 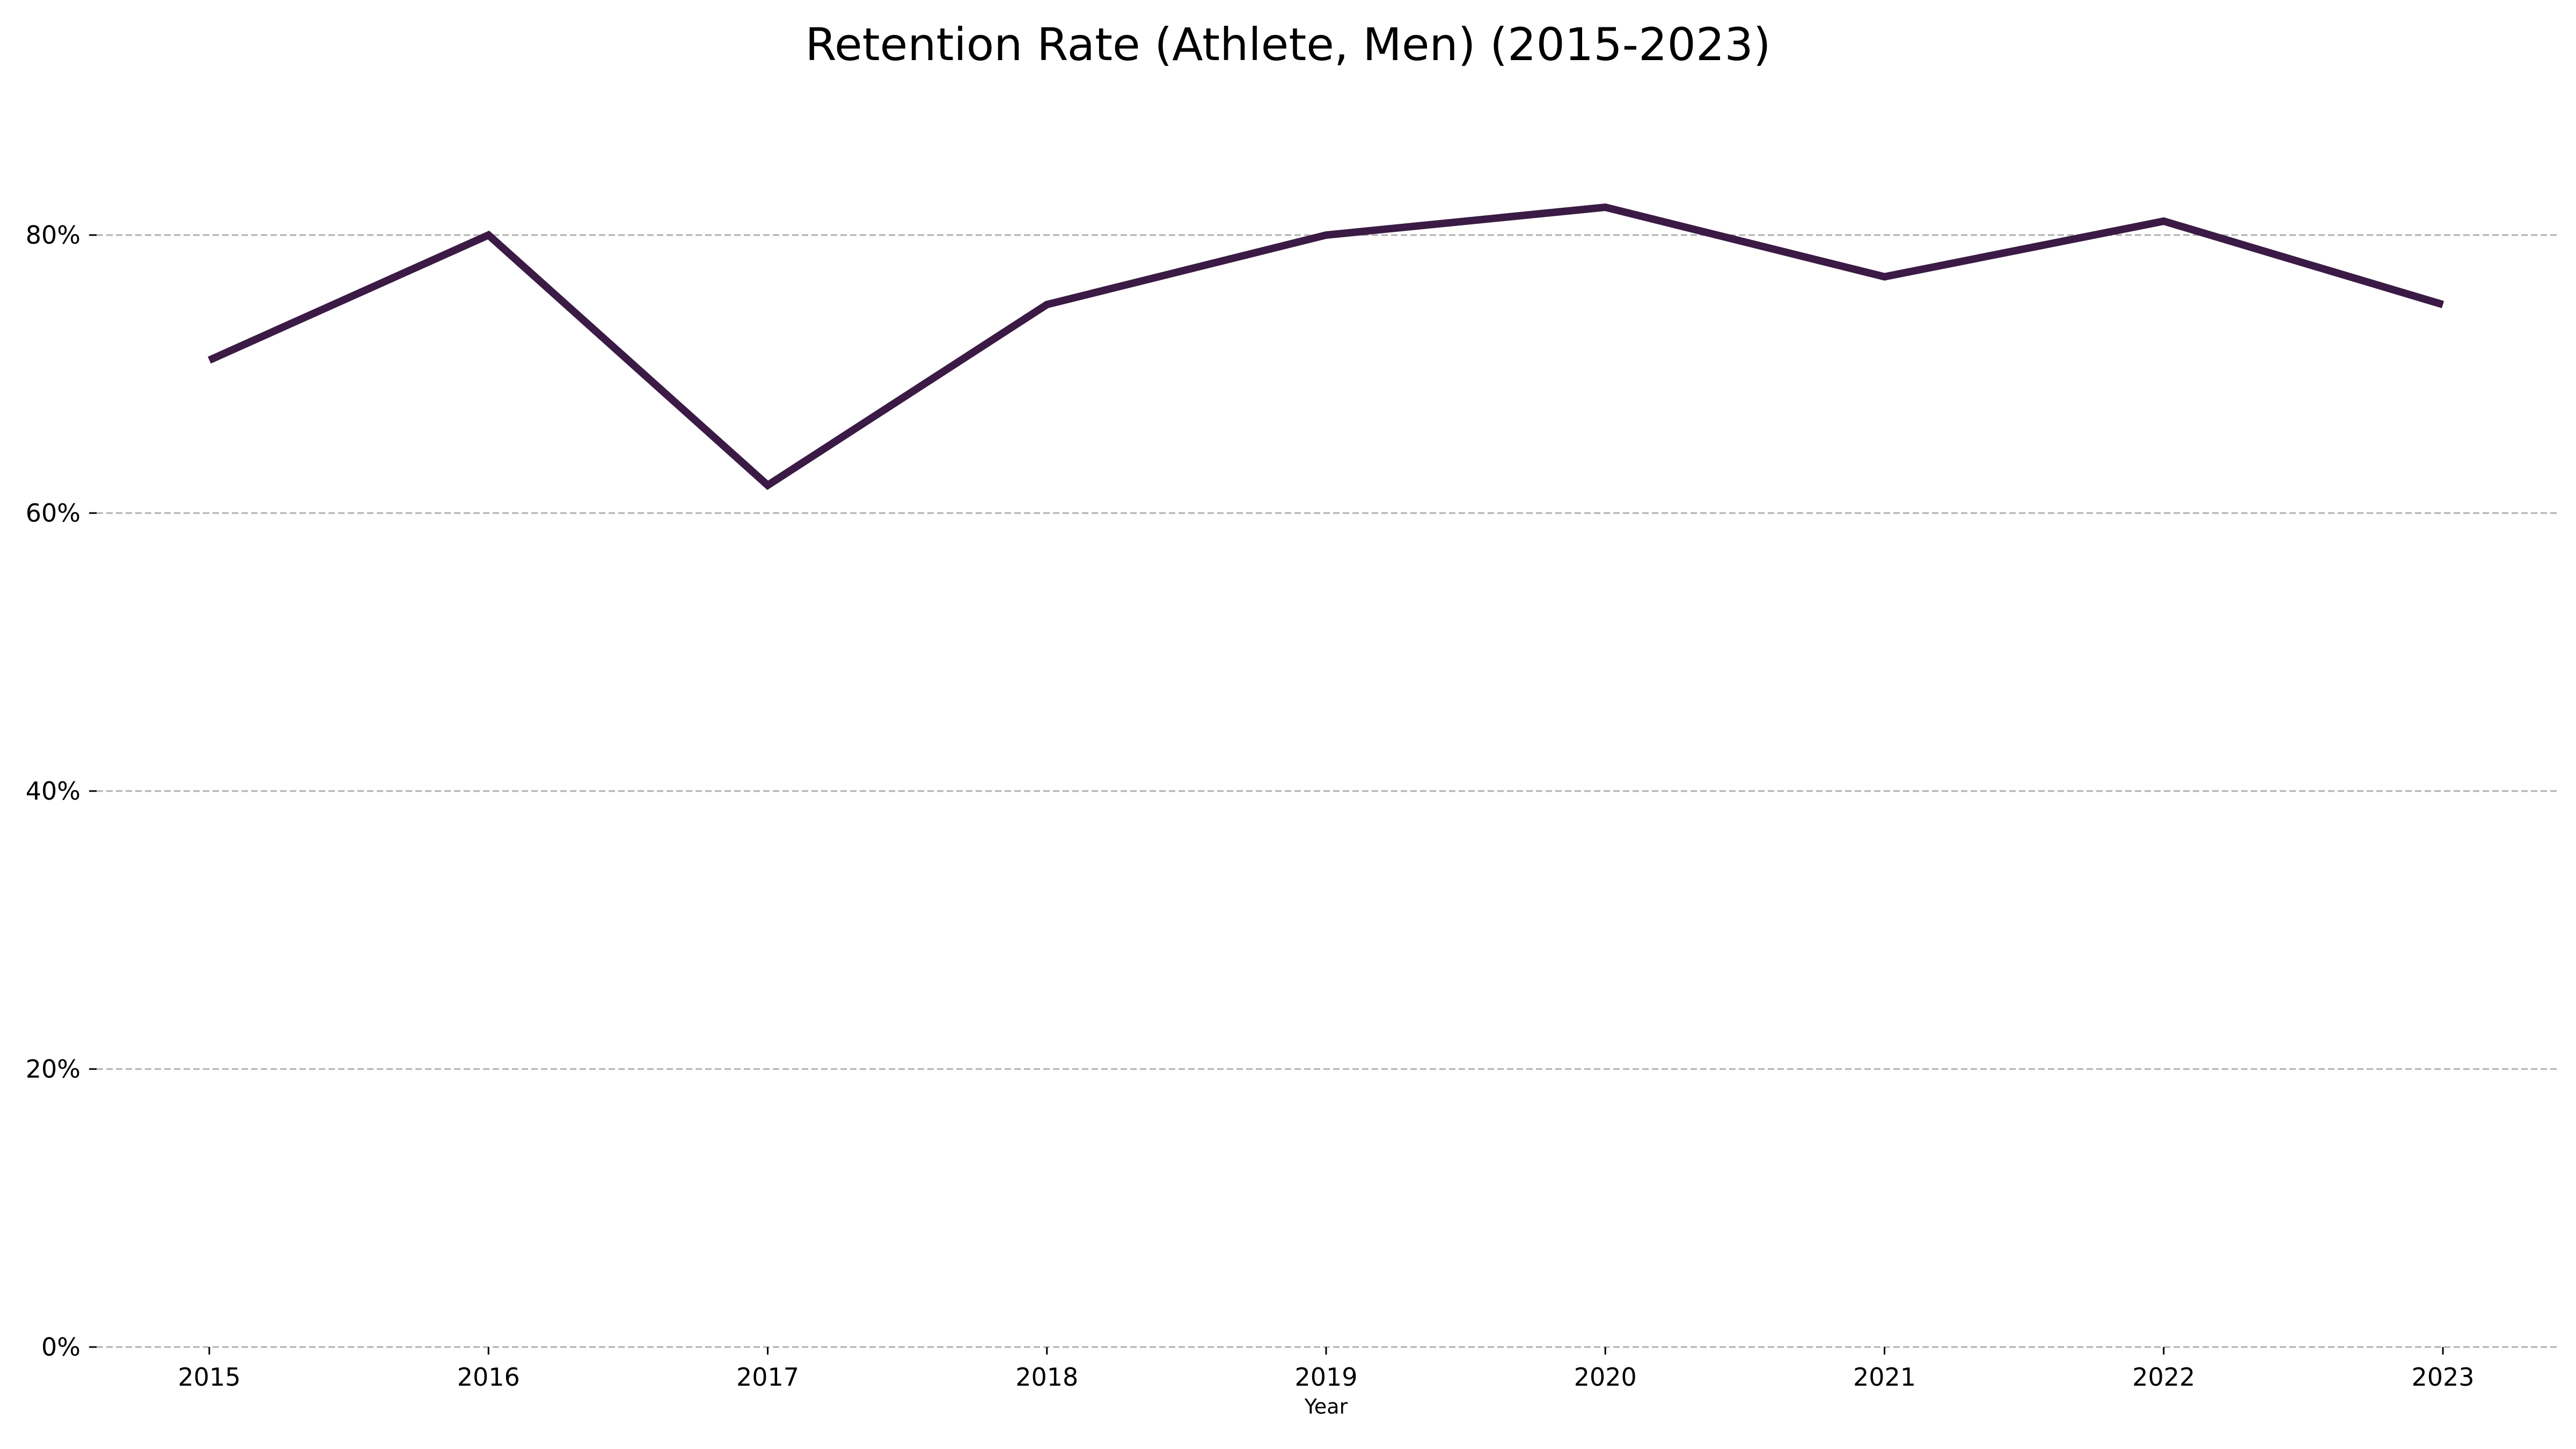 I want to click on y-tick-label: 80%, so click(x=53, y=235).